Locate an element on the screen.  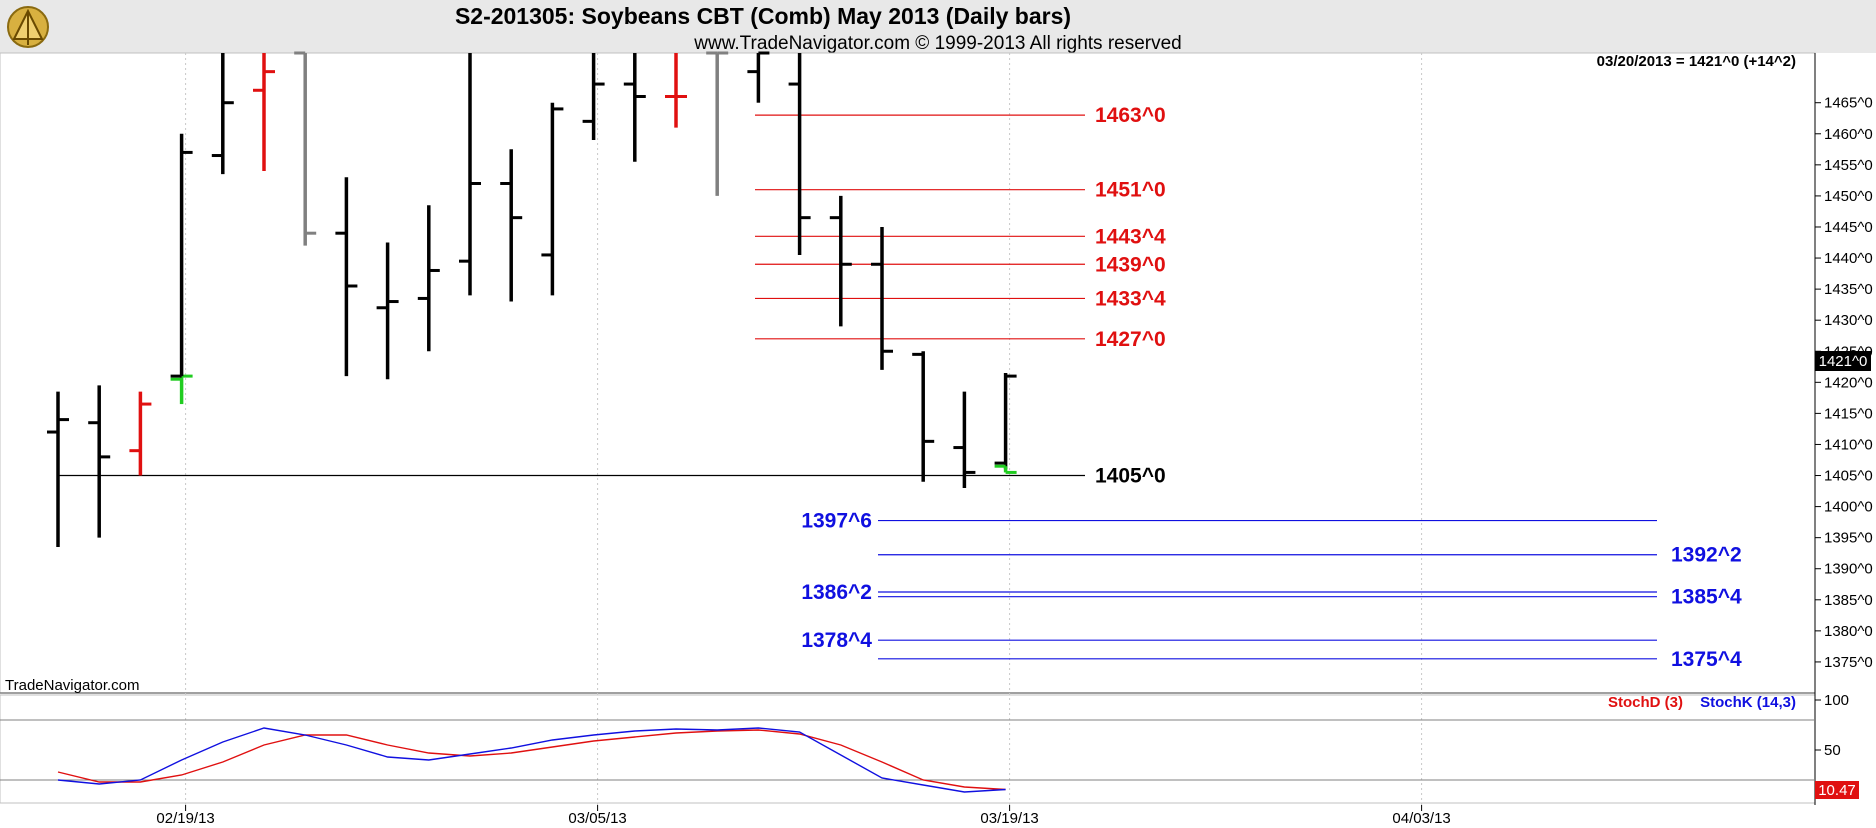
watermark: TradeNavigator.com is located at coordinates (72, 685).